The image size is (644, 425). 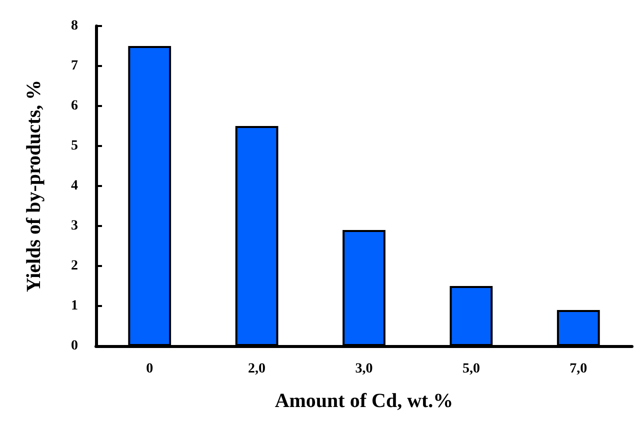 I want to click on x-tick-label: 3,0, so click(x=364, y=369).